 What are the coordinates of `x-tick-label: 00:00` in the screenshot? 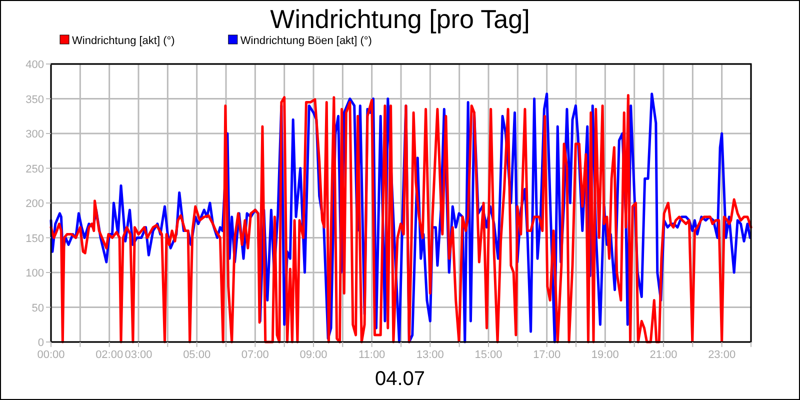 It's located at (51, 355).